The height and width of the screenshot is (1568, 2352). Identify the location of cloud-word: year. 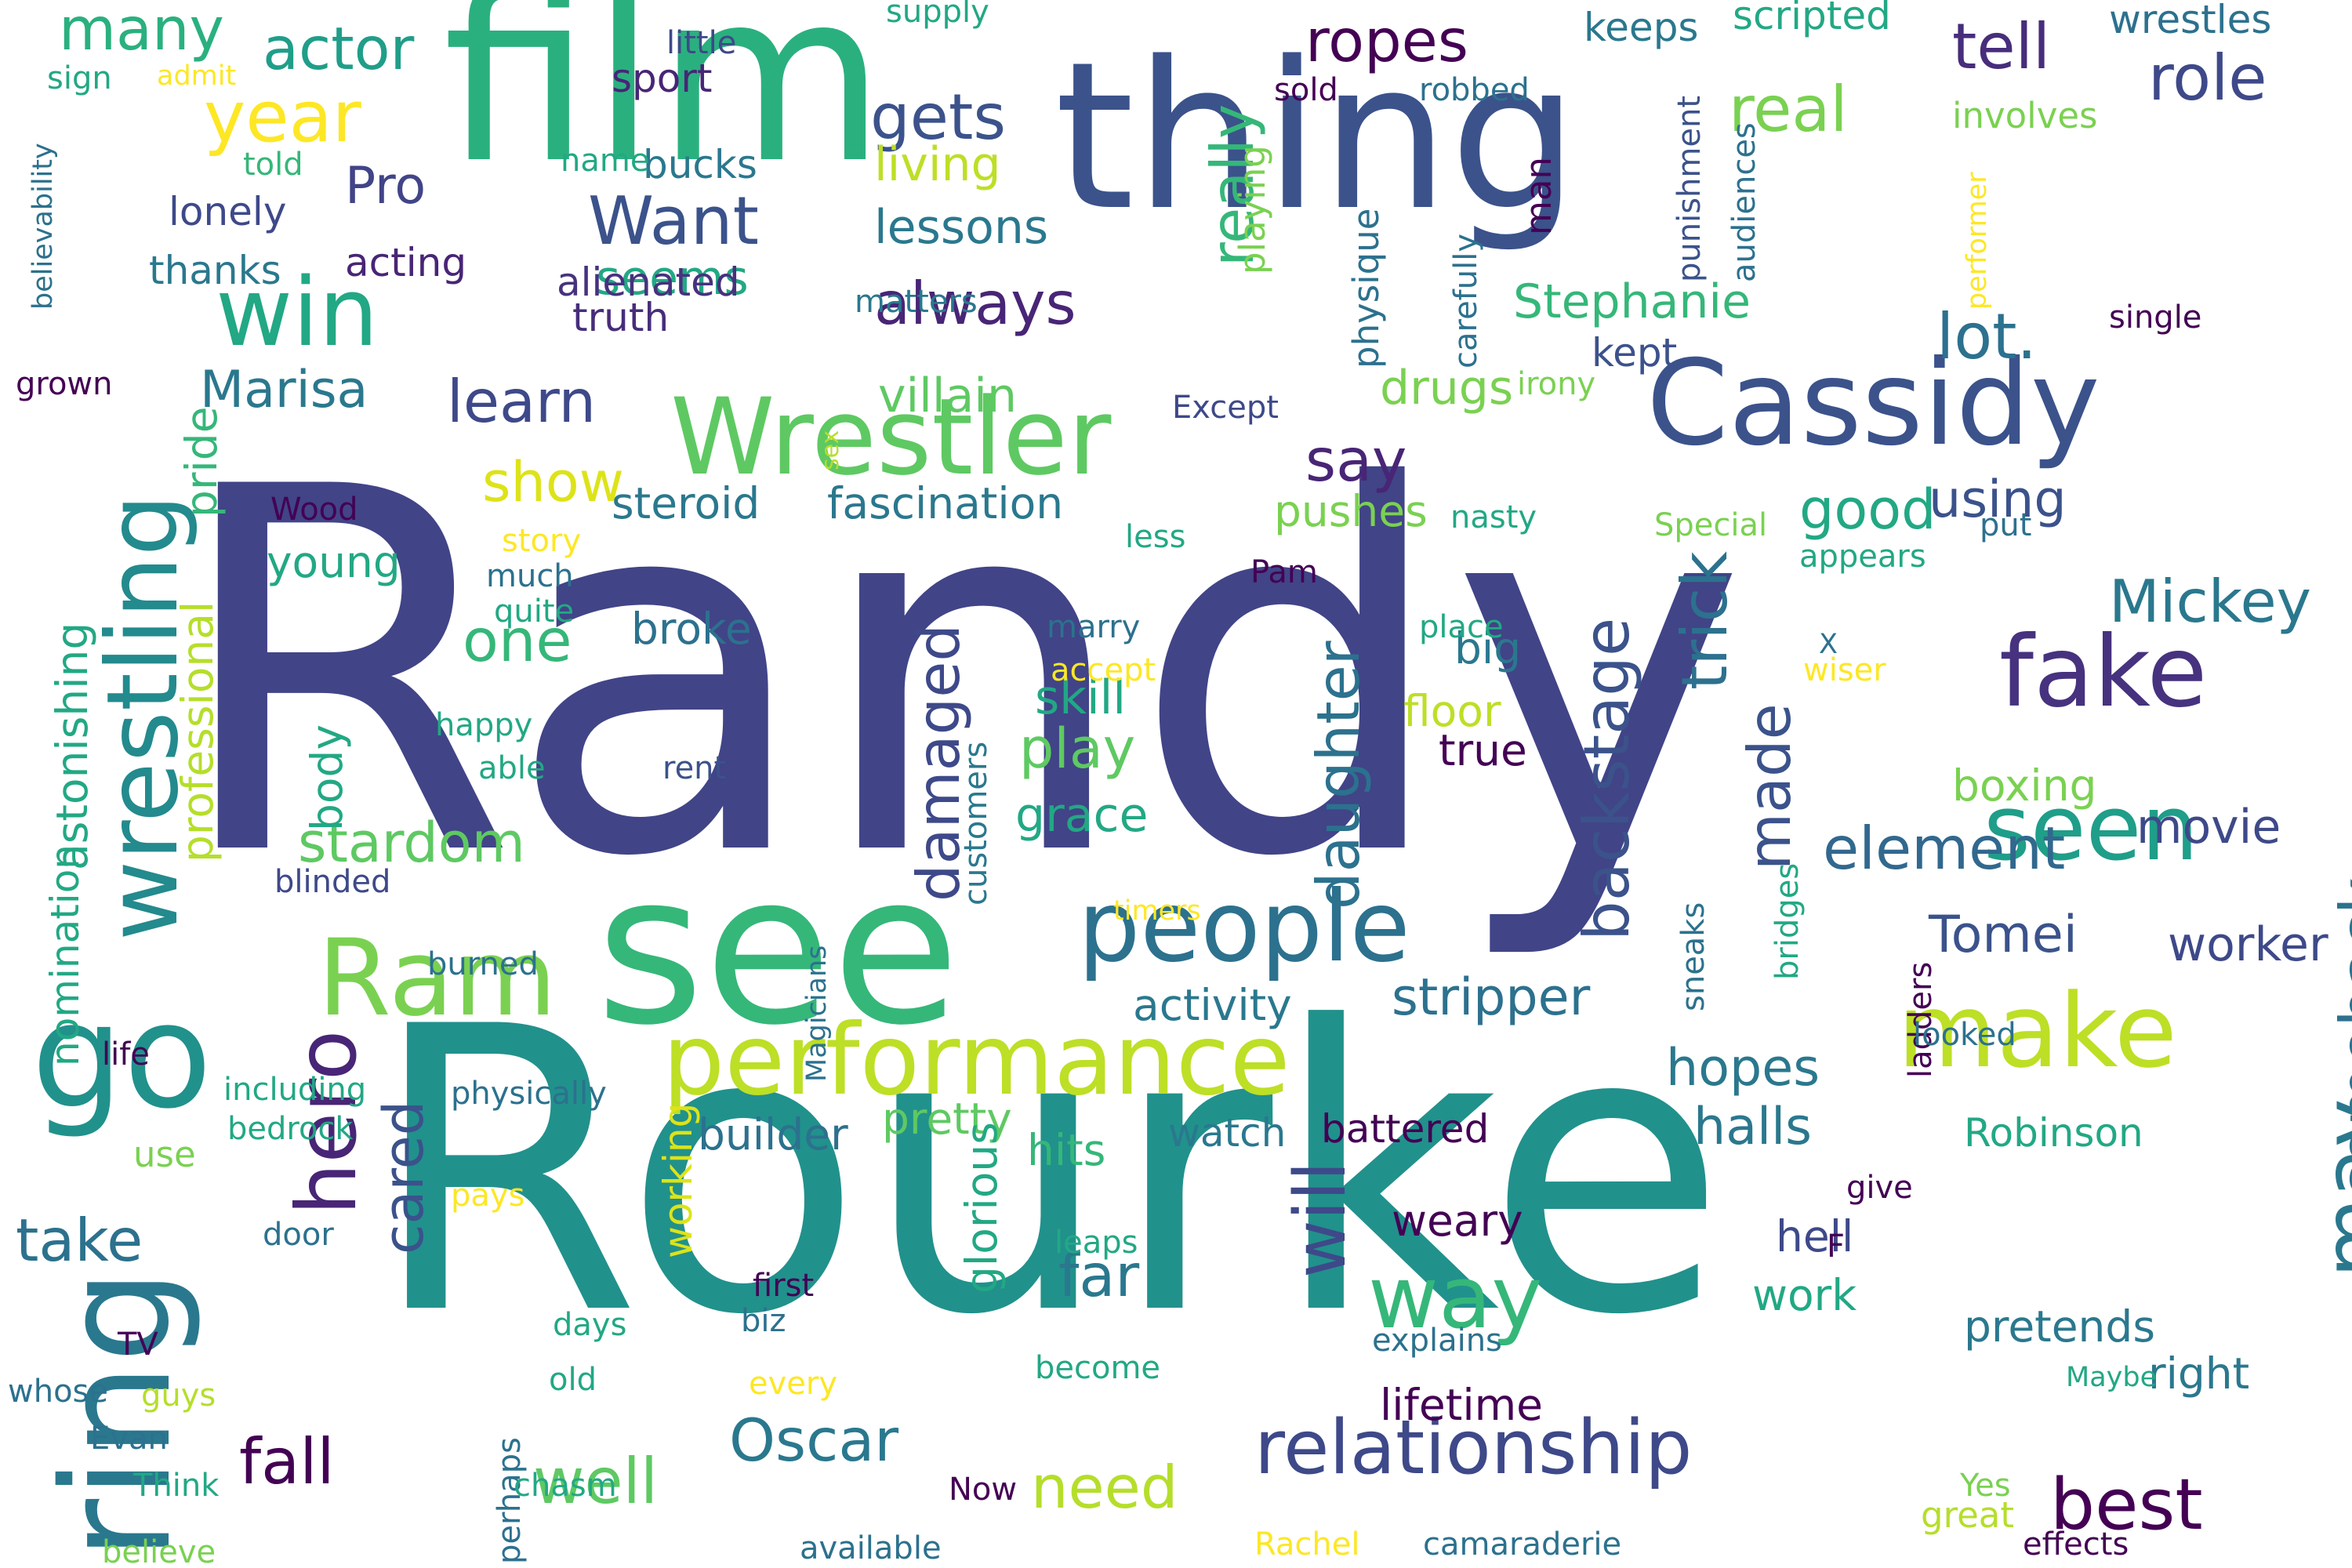
(282, 117).